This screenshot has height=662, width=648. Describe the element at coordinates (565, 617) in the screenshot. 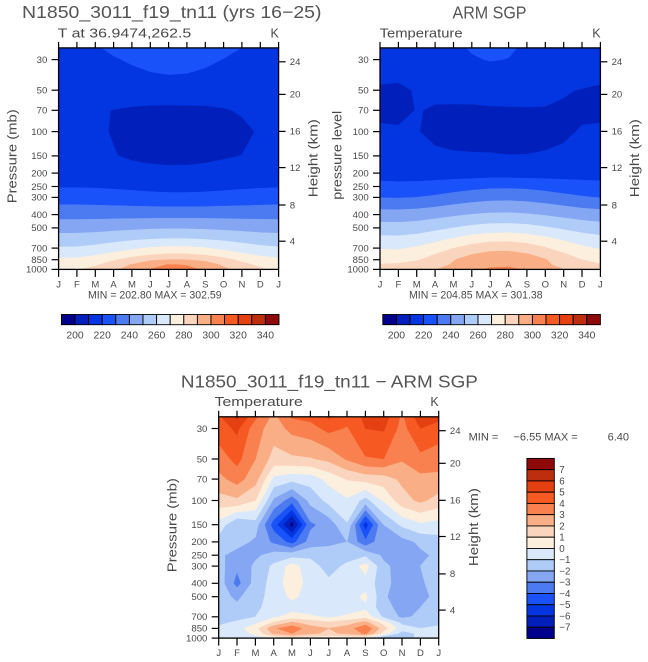

I see `svg-text: −6` at that location.